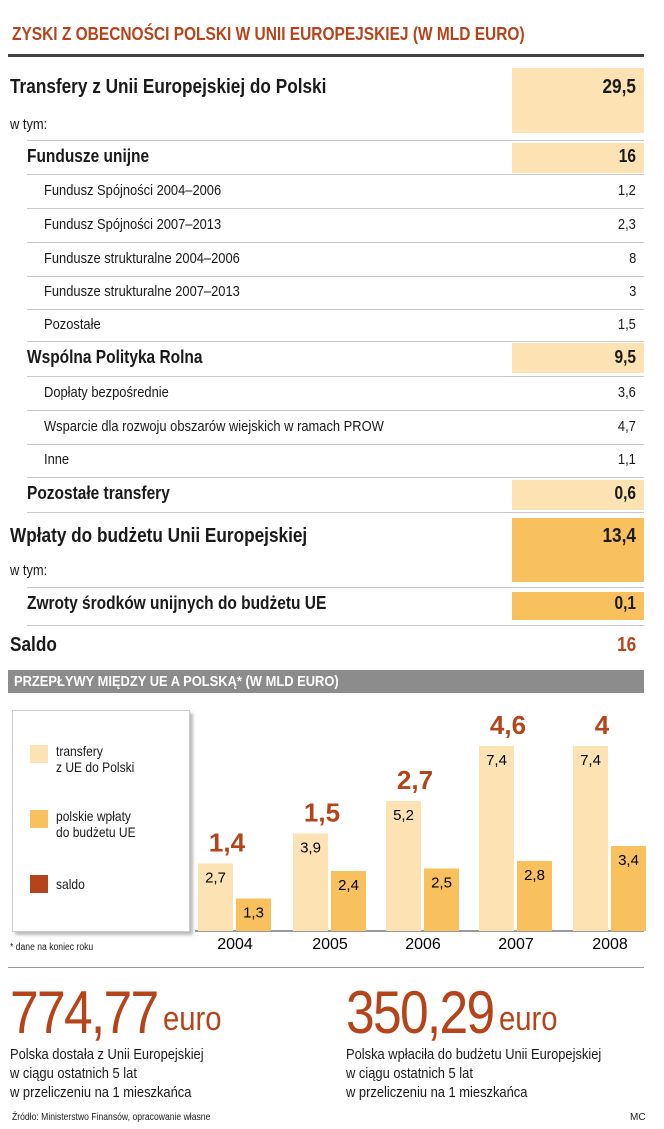 The image size is (664, 1129). I want to click on row-label: Saldo, so click(33, 645).